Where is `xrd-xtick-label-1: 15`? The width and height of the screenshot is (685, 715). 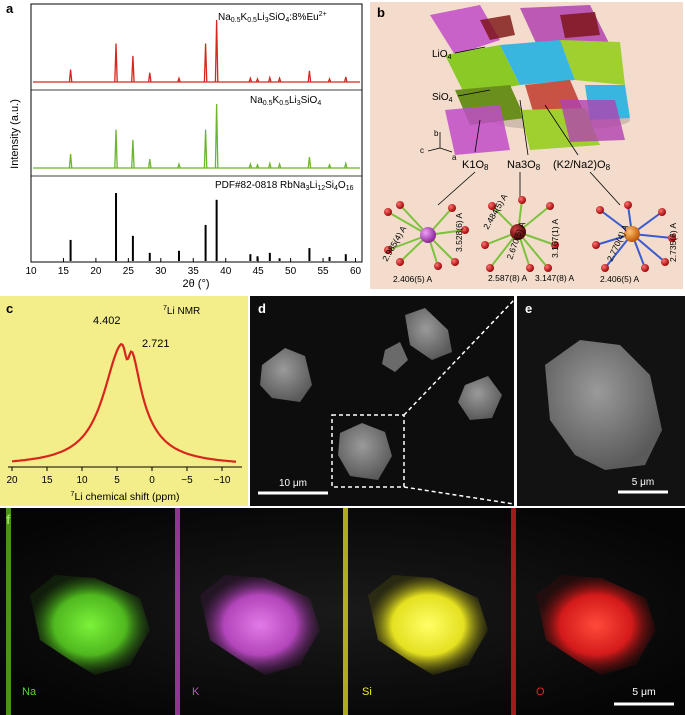
xrd-xtick-label-1: 15 is located at coordinates (64, 271).